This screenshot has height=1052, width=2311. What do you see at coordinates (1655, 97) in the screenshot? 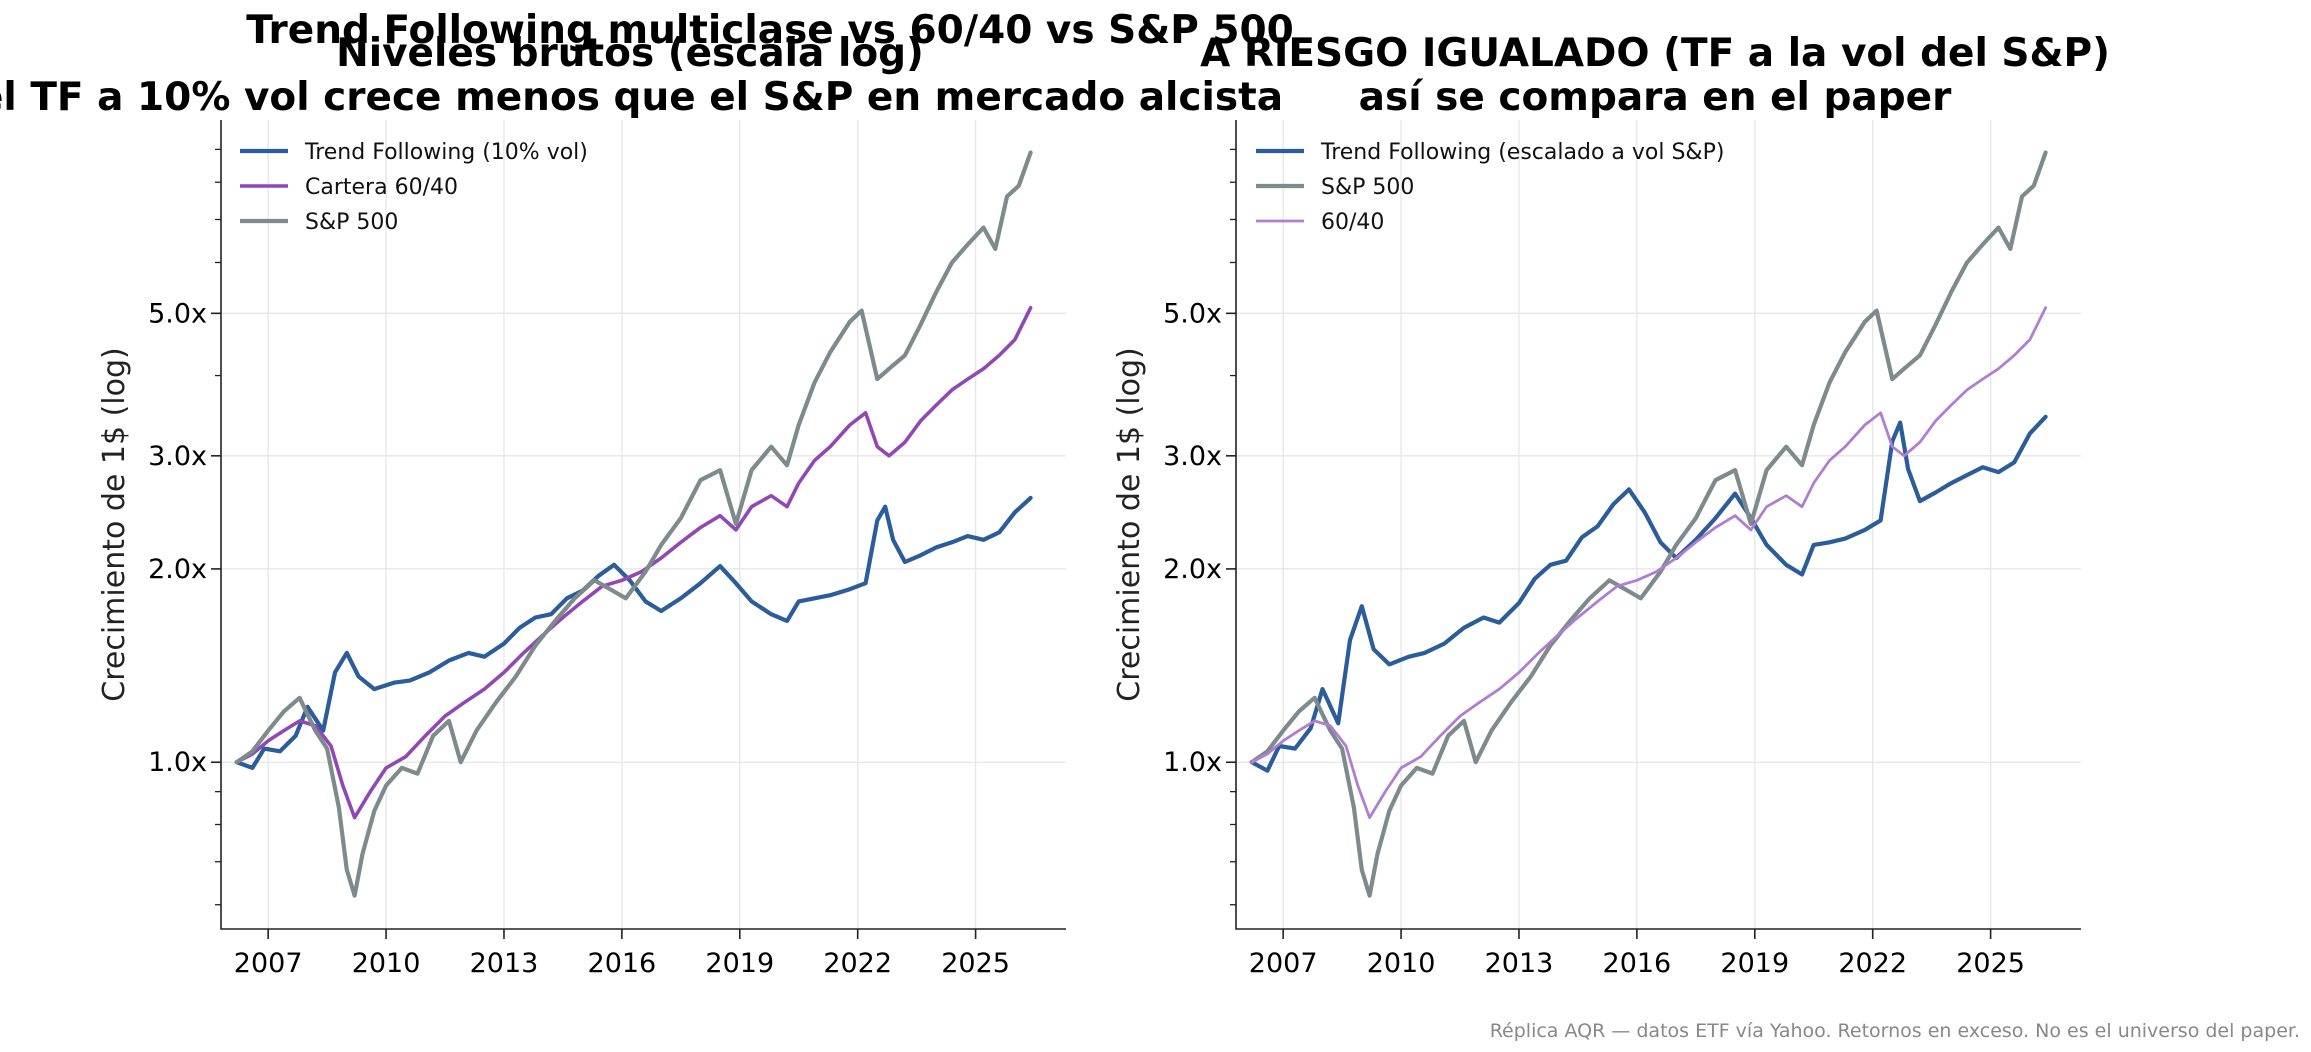
I see `chart-title-line-2: así se compara en el paper` at bounding box center [1655, 97].